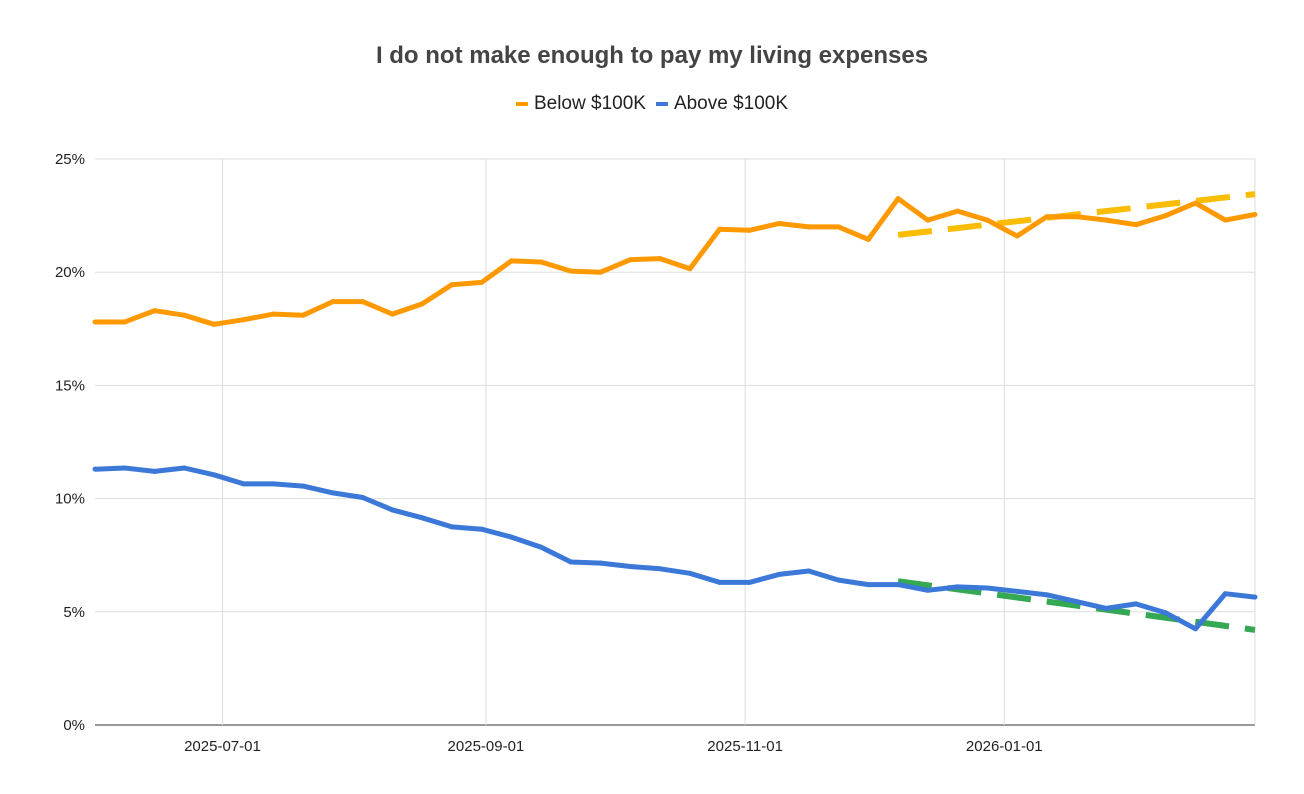  I want to click on legend-item-below-100k: Below $100K, so click(580, 104).